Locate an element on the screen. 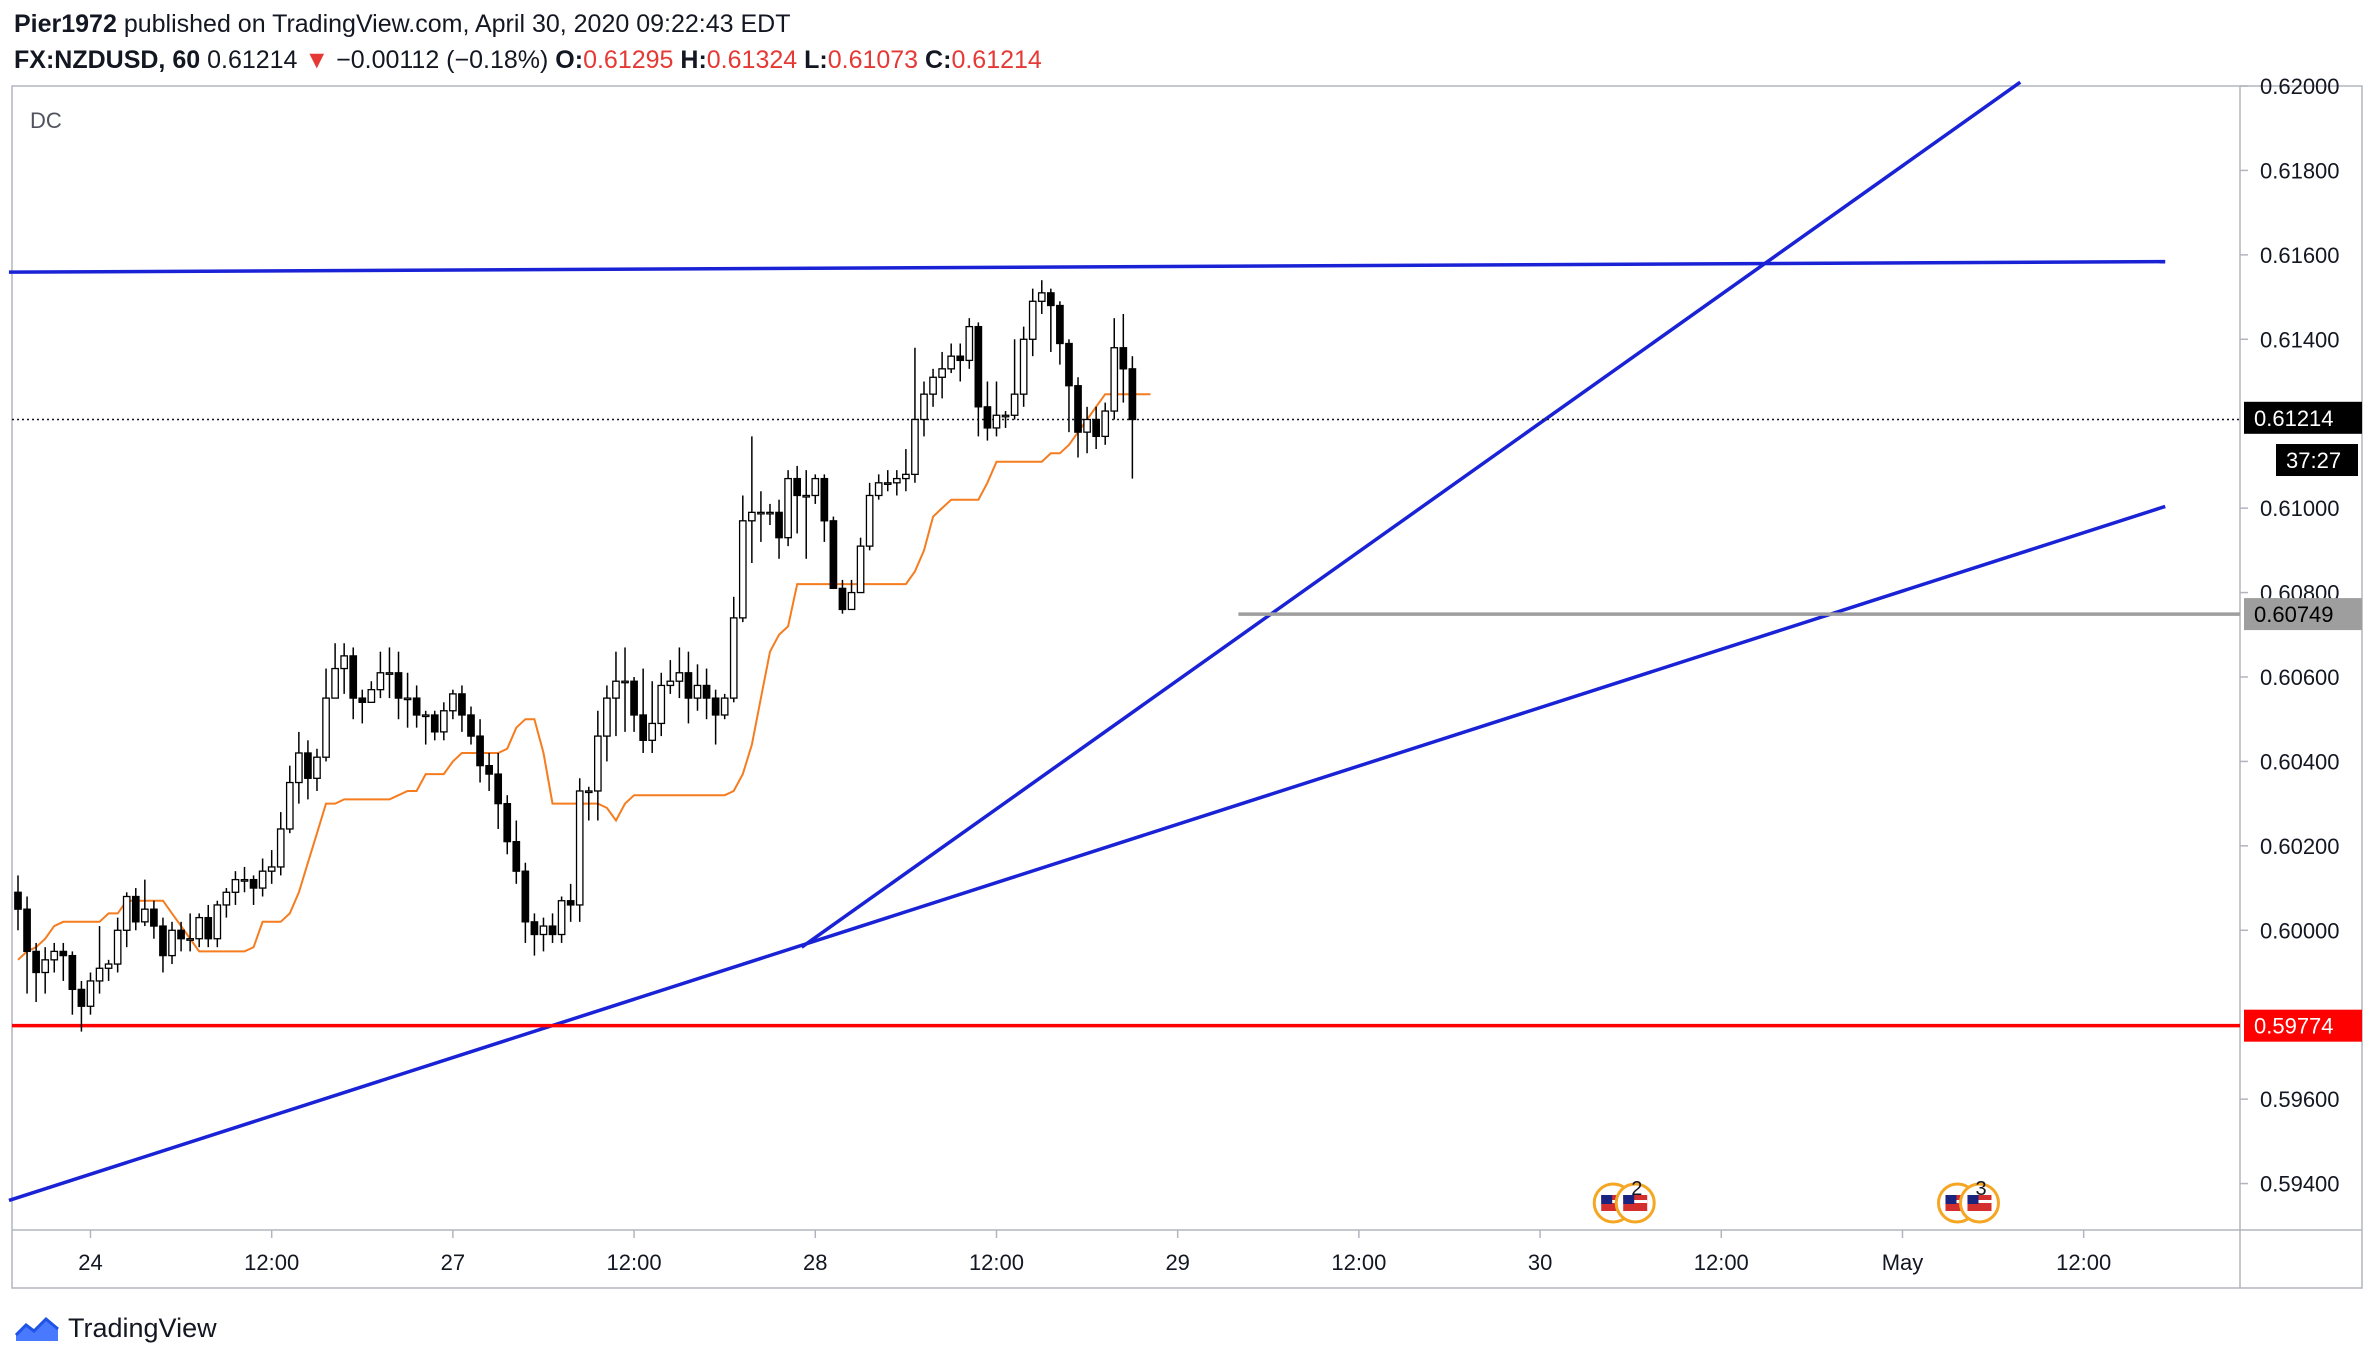 Image resolution: width=2376 pixels, height=1364 pixels. event-count: 3 is located at coordinates (1980, 1189).